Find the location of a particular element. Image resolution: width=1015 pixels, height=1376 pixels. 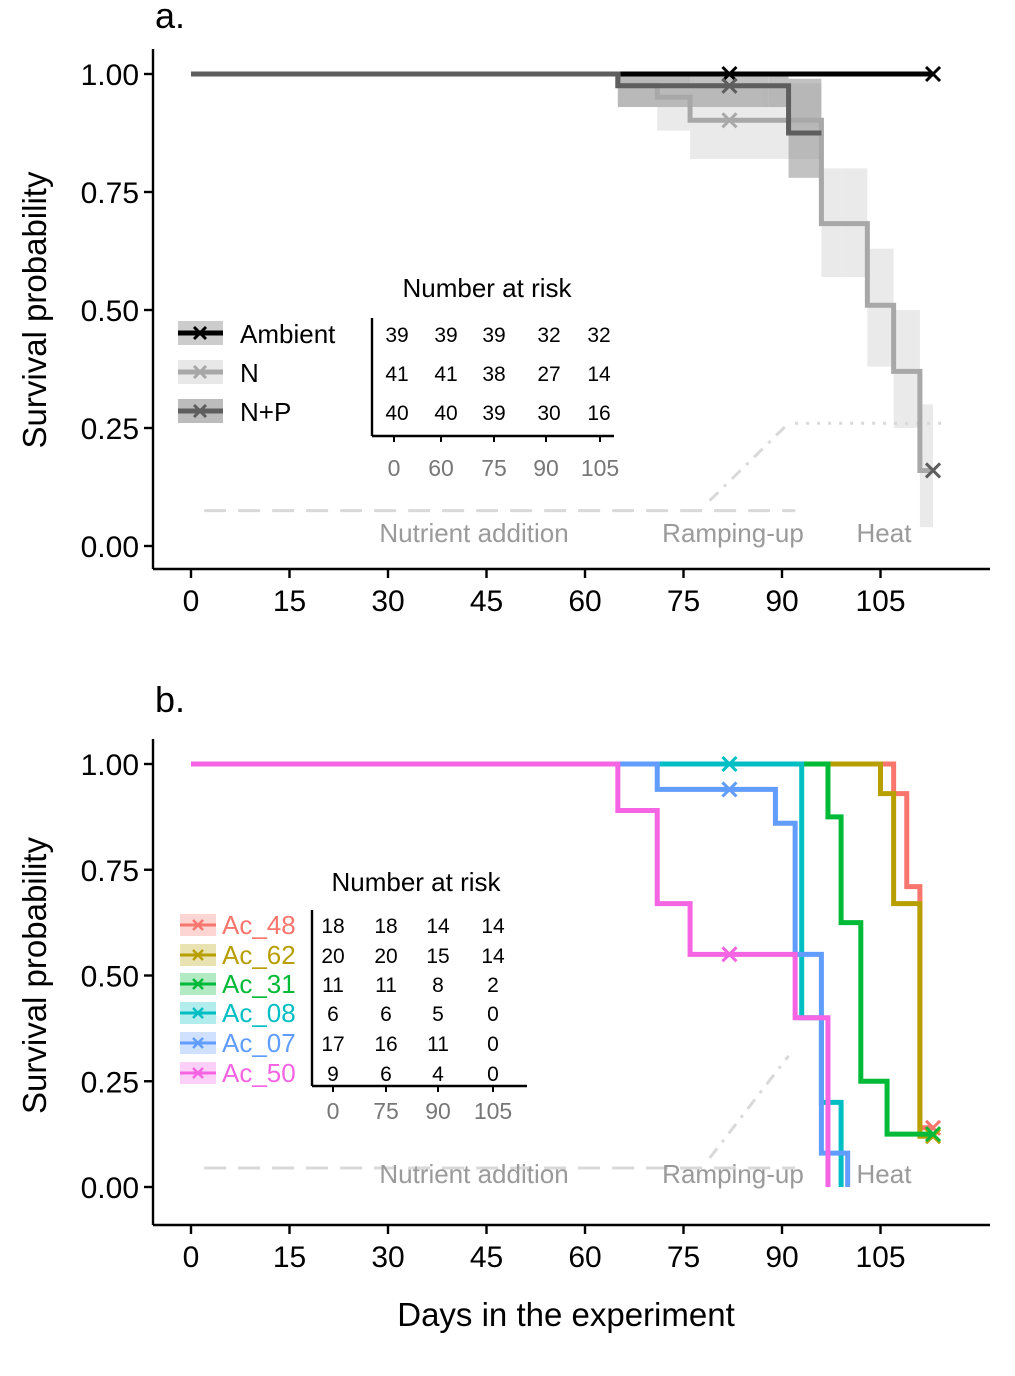

risk-value: 5 is located at coordinates (438, 1014).